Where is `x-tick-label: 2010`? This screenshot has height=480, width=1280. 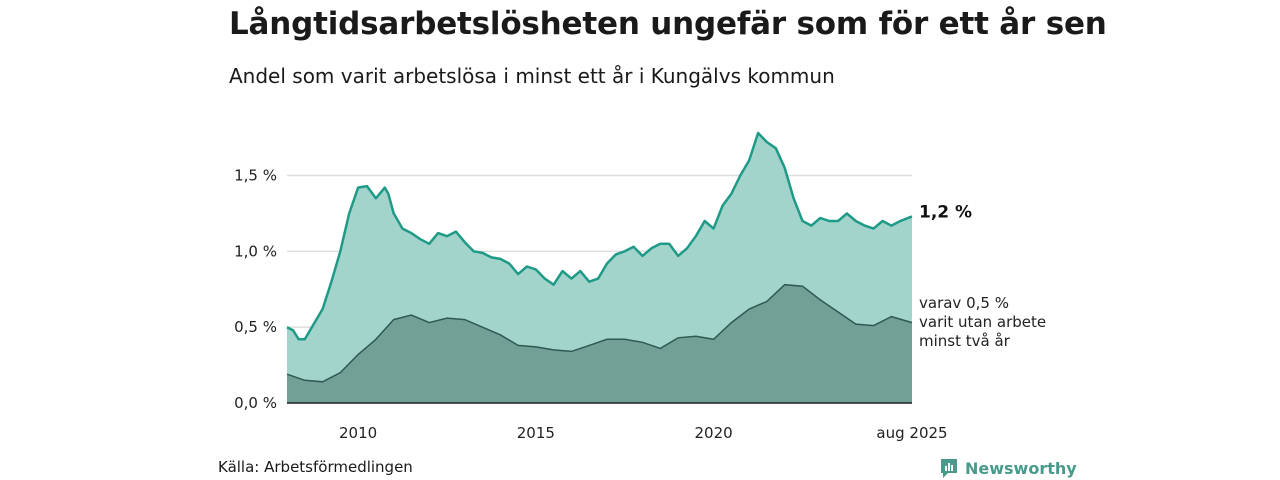 x-tick-label: 2010 is located at coordinates (358, 433).